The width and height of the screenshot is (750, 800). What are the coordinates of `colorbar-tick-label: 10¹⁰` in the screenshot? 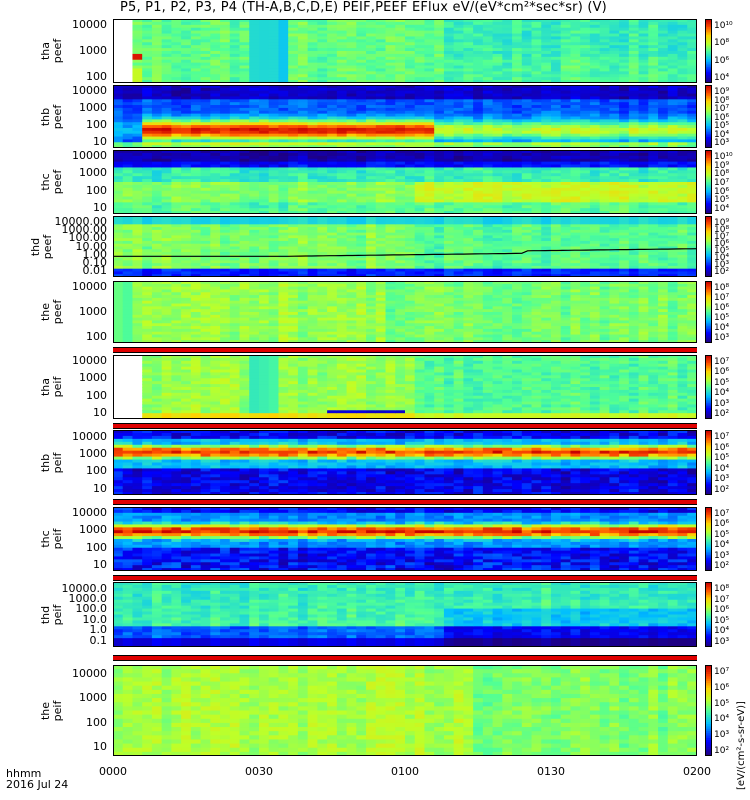 It's located at (723, 157).